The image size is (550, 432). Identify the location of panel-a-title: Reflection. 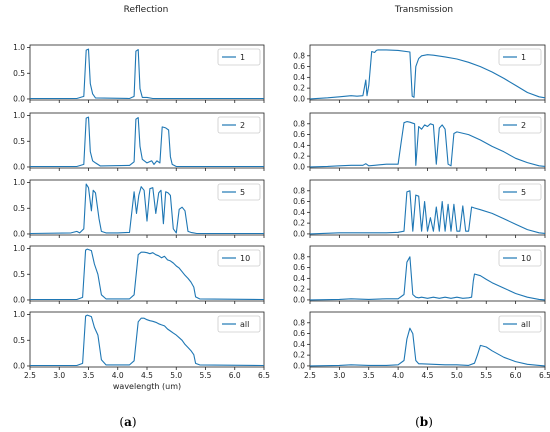
(146, 10).